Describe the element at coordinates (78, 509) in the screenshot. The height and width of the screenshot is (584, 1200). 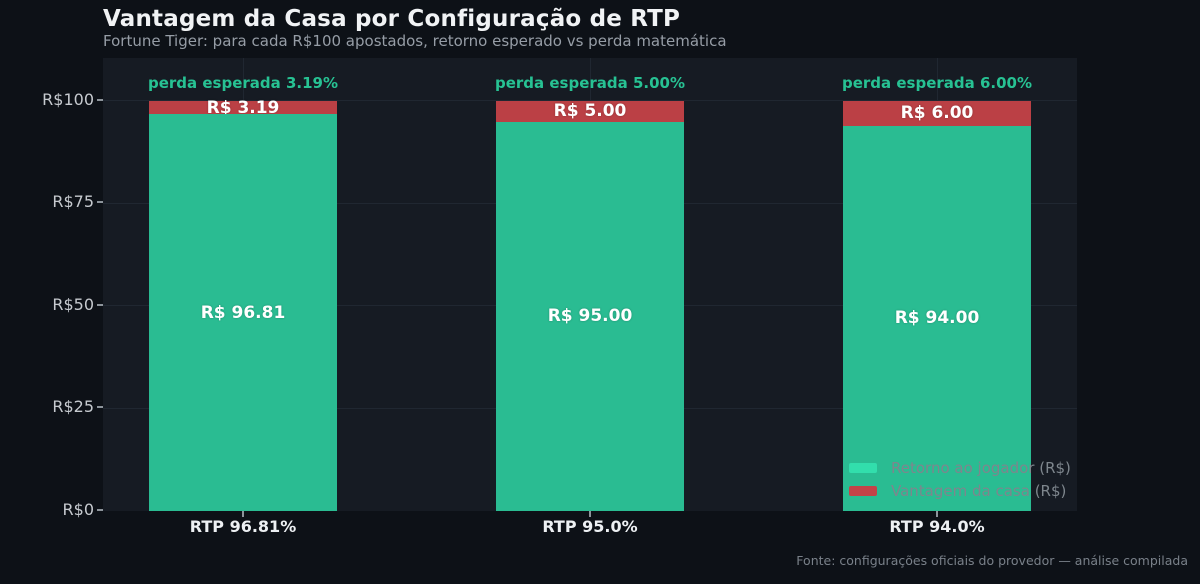
I see `y-tick-label-0: R$0` at that location.